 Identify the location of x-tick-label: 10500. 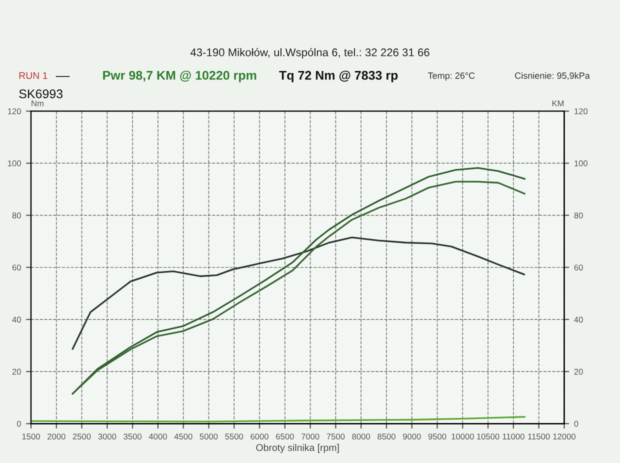
(488, 437).